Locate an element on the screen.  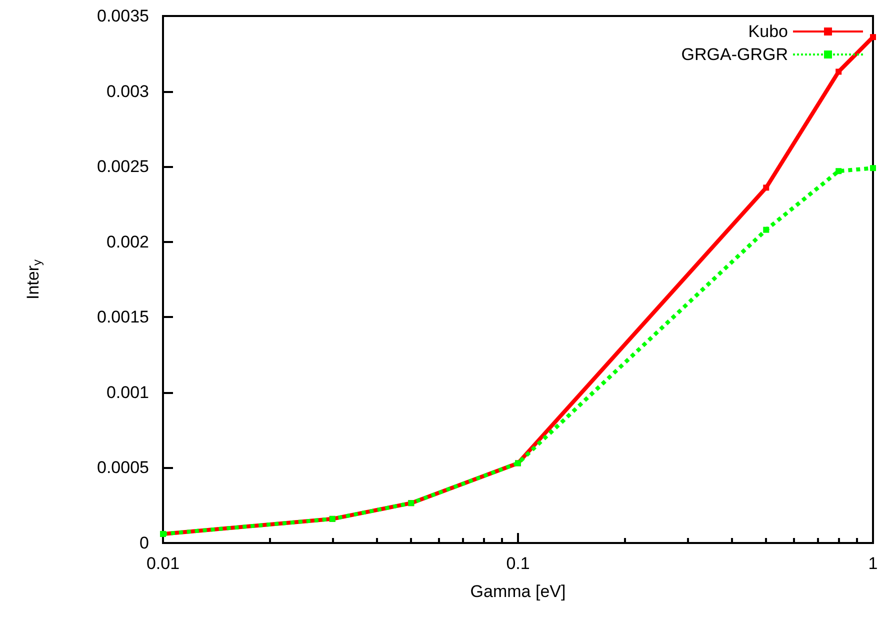
y-tick-label: 0.0025 is located at coordinates (123, 166).